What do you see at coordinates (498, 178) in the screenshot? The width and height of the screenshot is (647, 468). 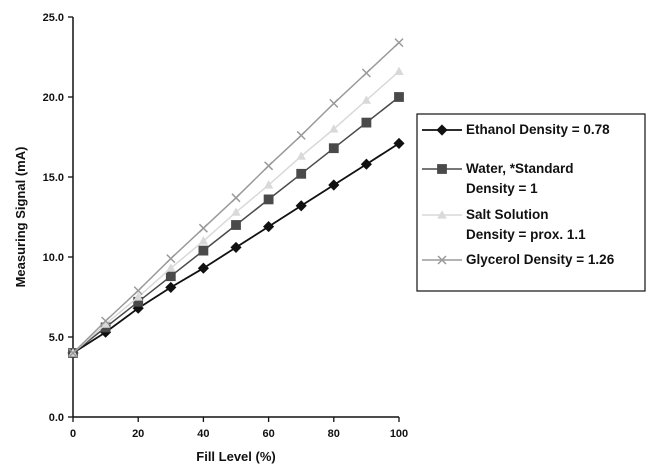 I see `legend-entry-1: Water, *Standard Density = 1` at bounding box center [498, 178].